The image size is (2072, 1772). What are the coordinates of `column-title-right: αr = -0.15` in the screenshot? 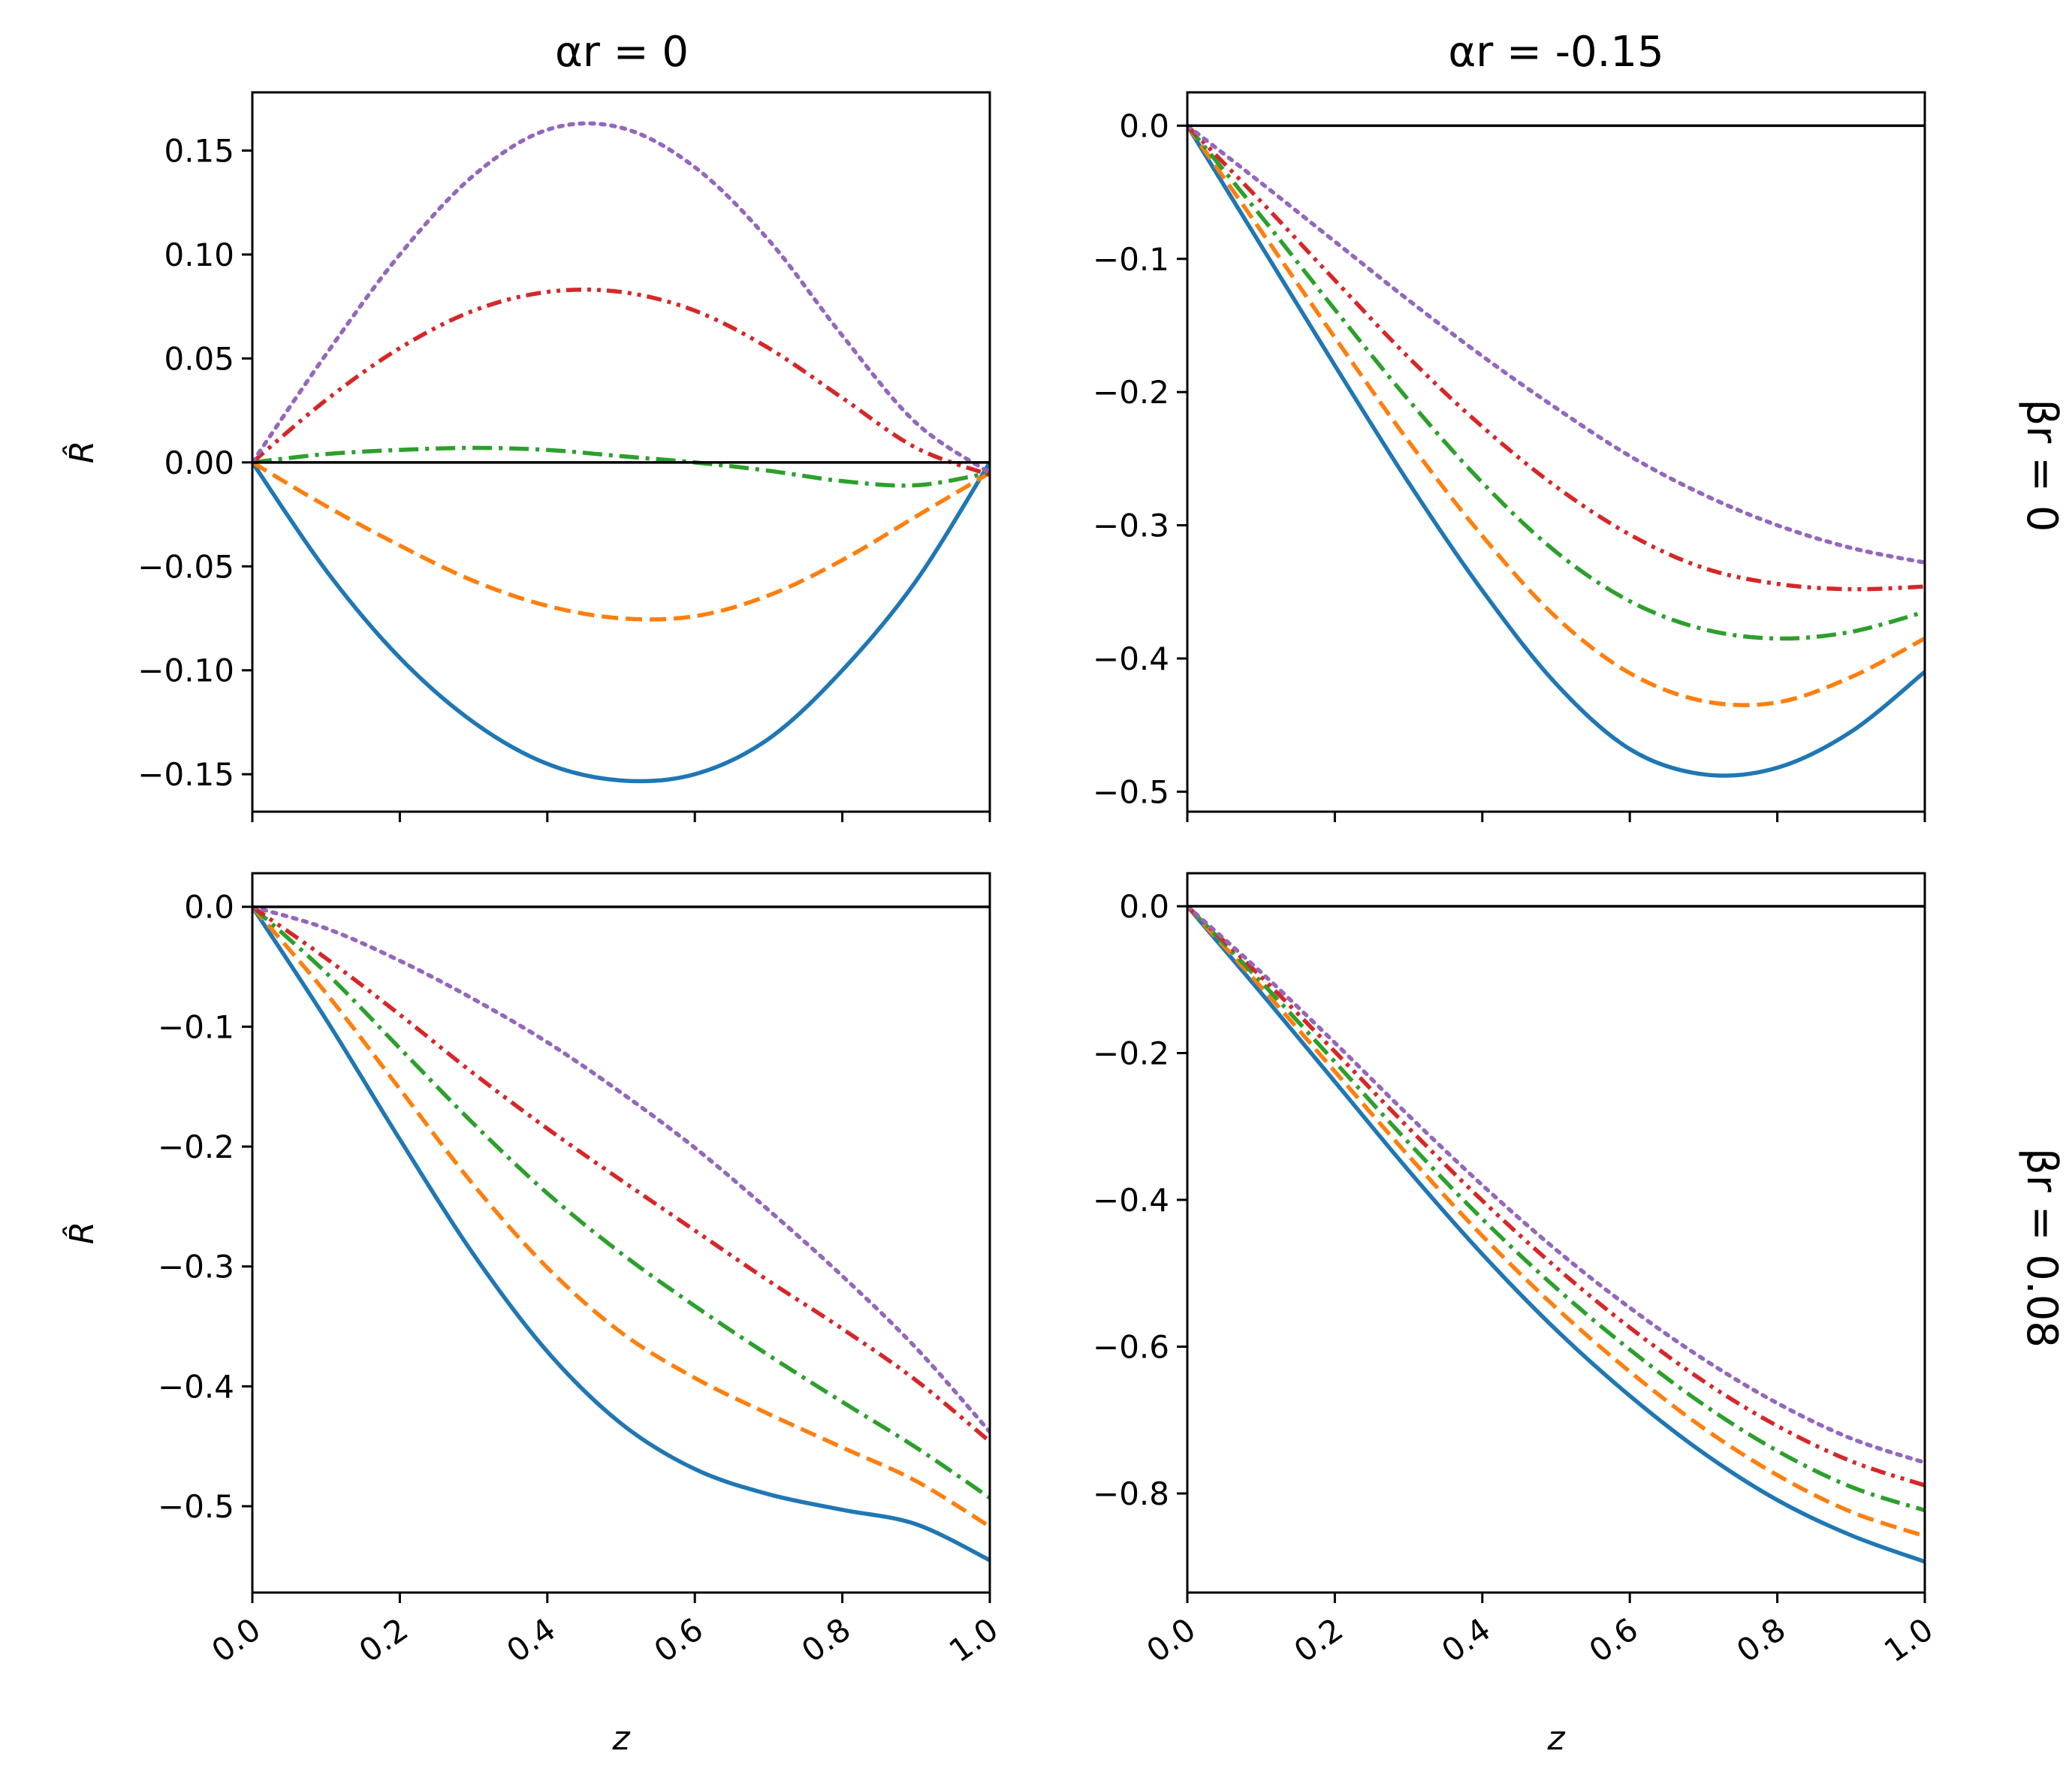 It's located at (1555, 52).